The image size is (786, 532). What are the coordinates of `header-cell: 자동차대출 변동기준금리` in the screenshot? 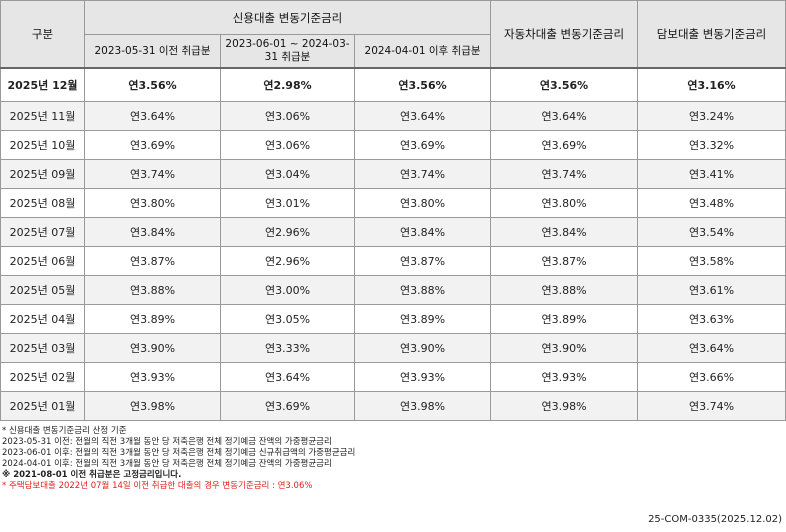 It's located at (564, 34).